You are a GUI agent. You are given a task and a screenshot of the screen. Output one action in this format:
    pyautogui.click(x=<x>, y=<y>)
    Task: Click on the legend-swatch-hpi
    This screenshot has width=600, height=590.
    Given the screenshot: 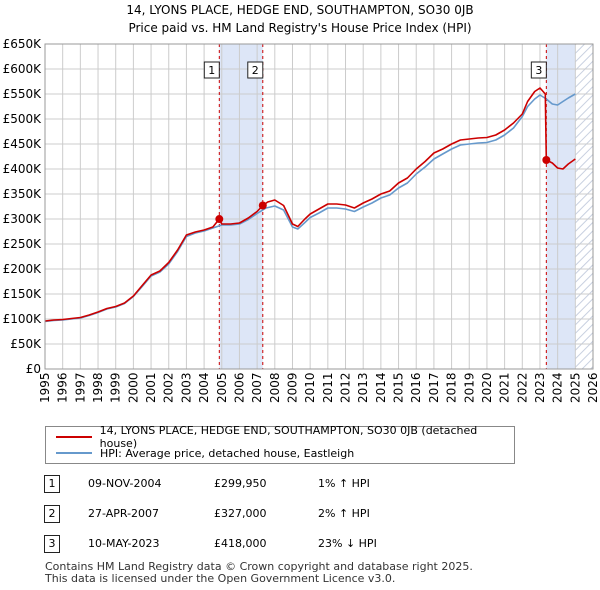 What is the action you would take?
    pyautogui.click(x=74, y=453)
    